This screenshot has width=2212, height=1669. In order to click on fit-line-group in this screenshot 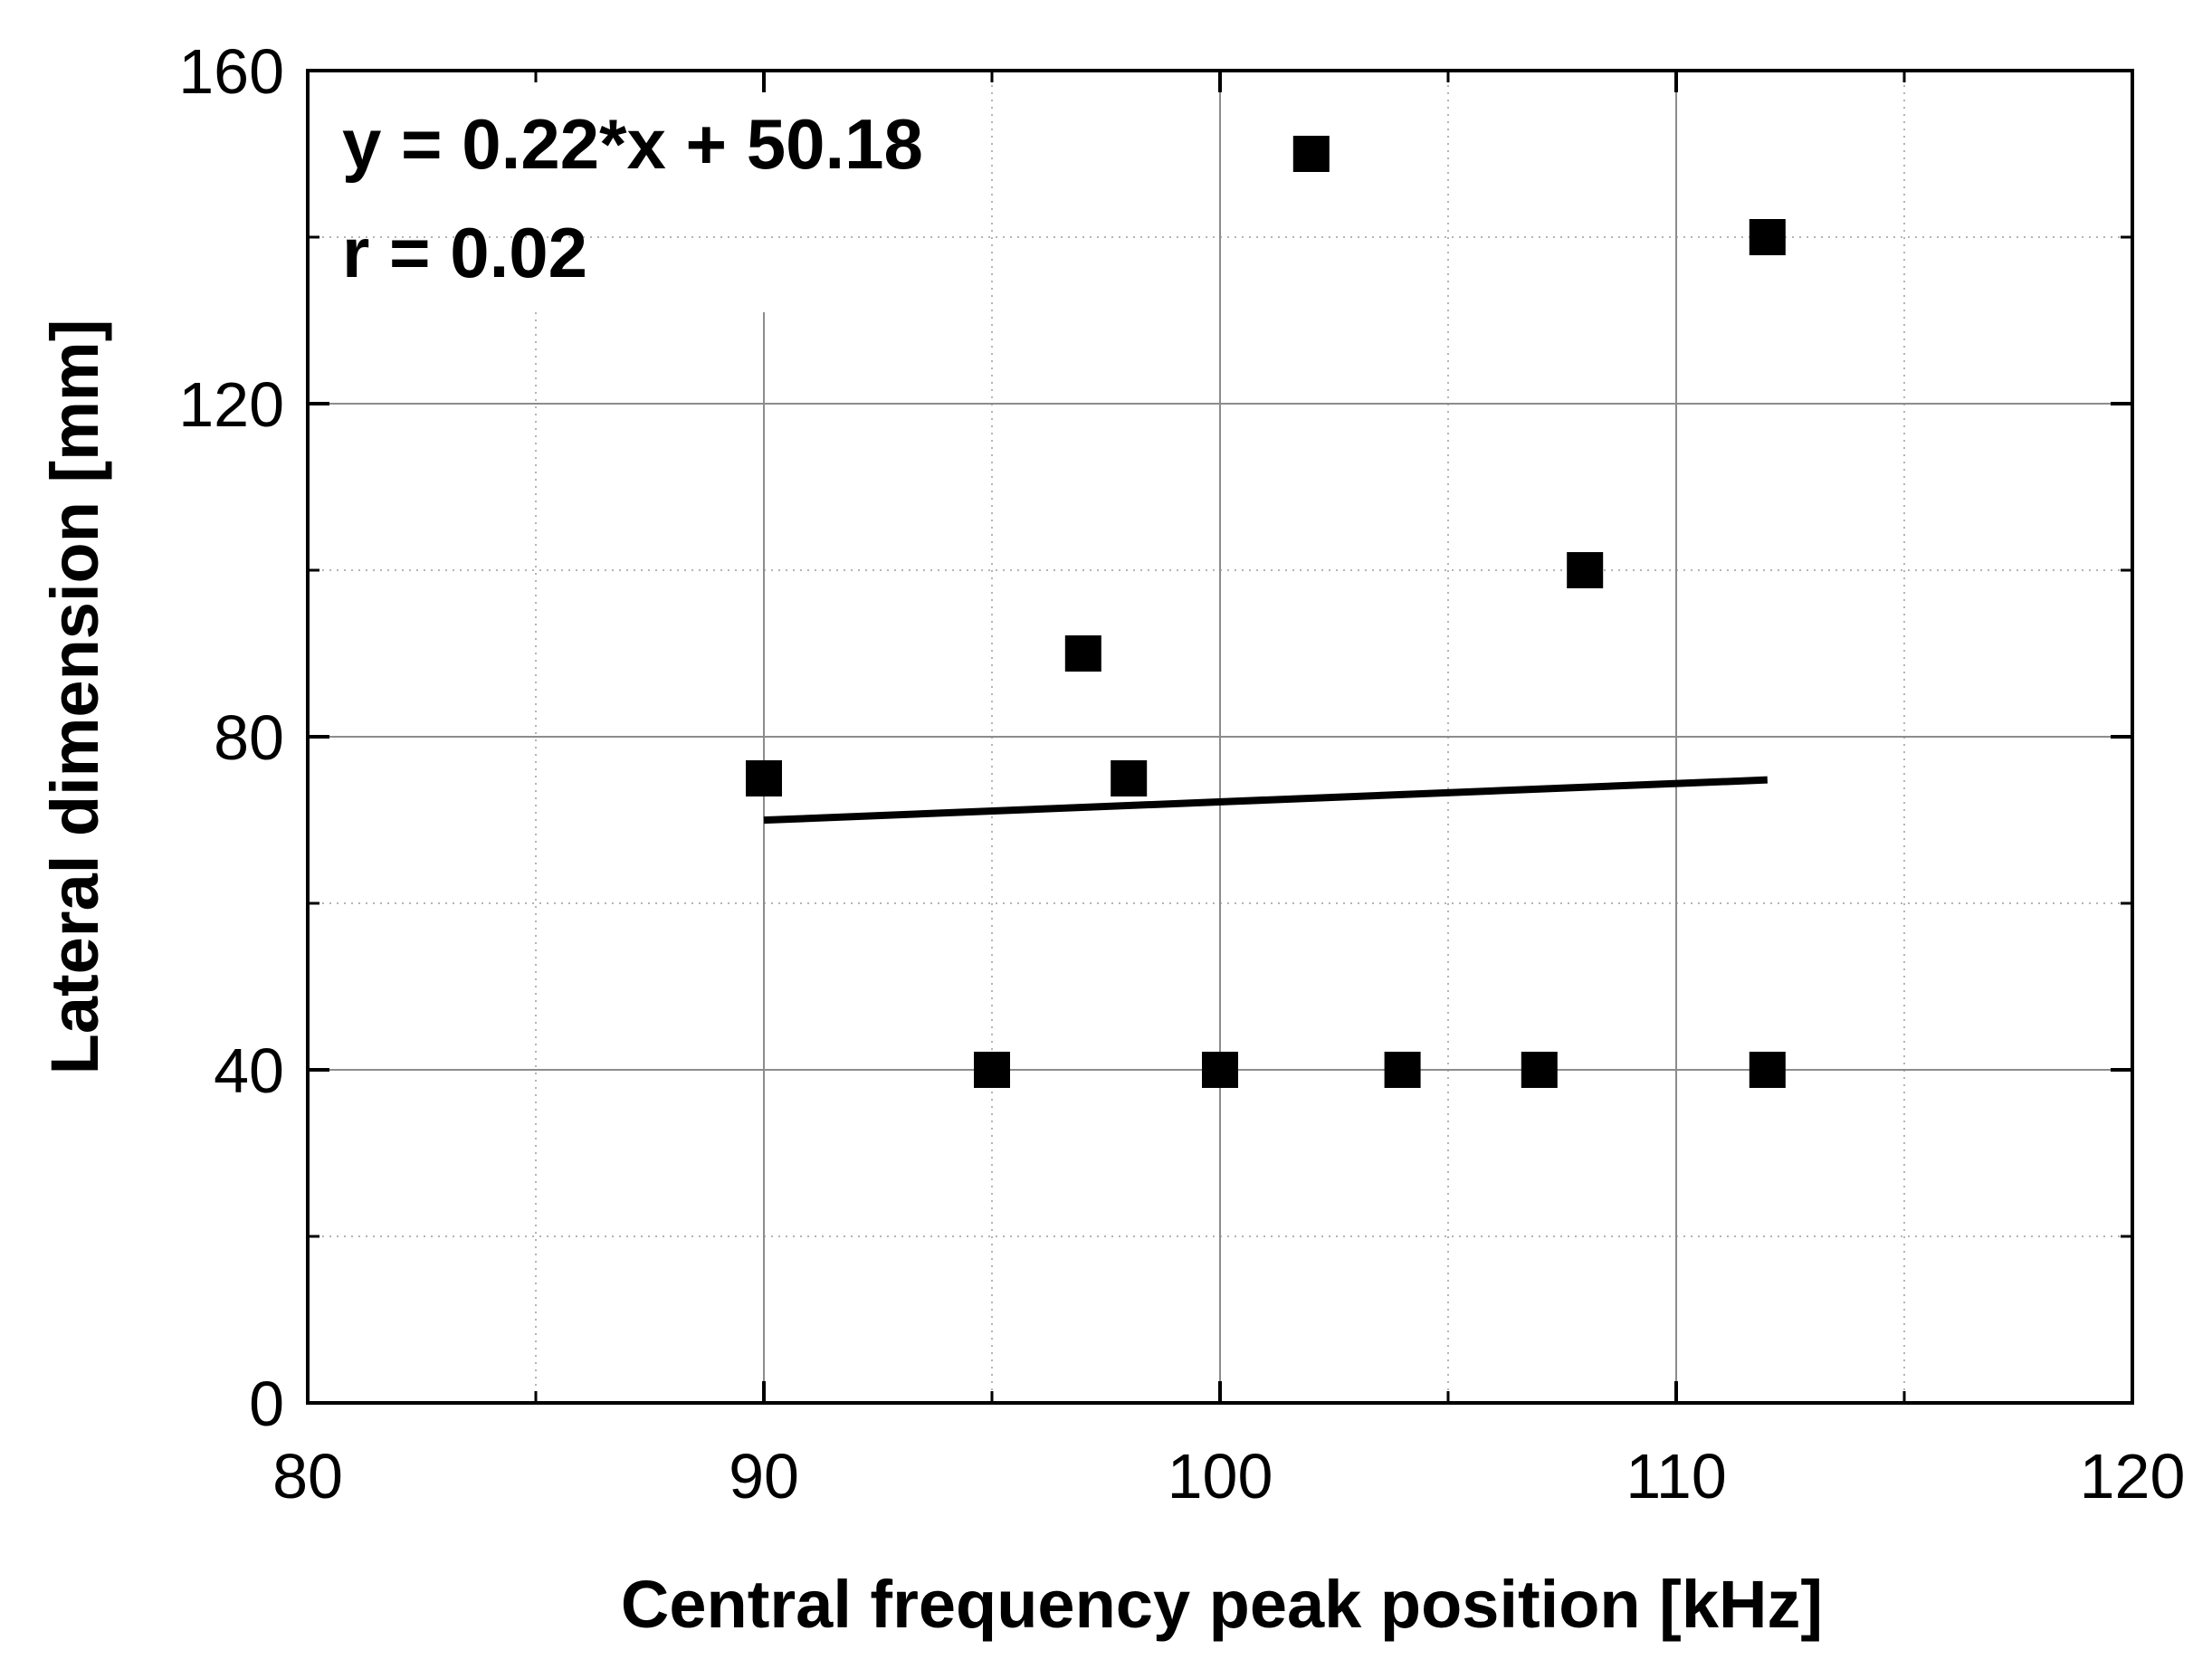, I will do `click(1265, 800)`.